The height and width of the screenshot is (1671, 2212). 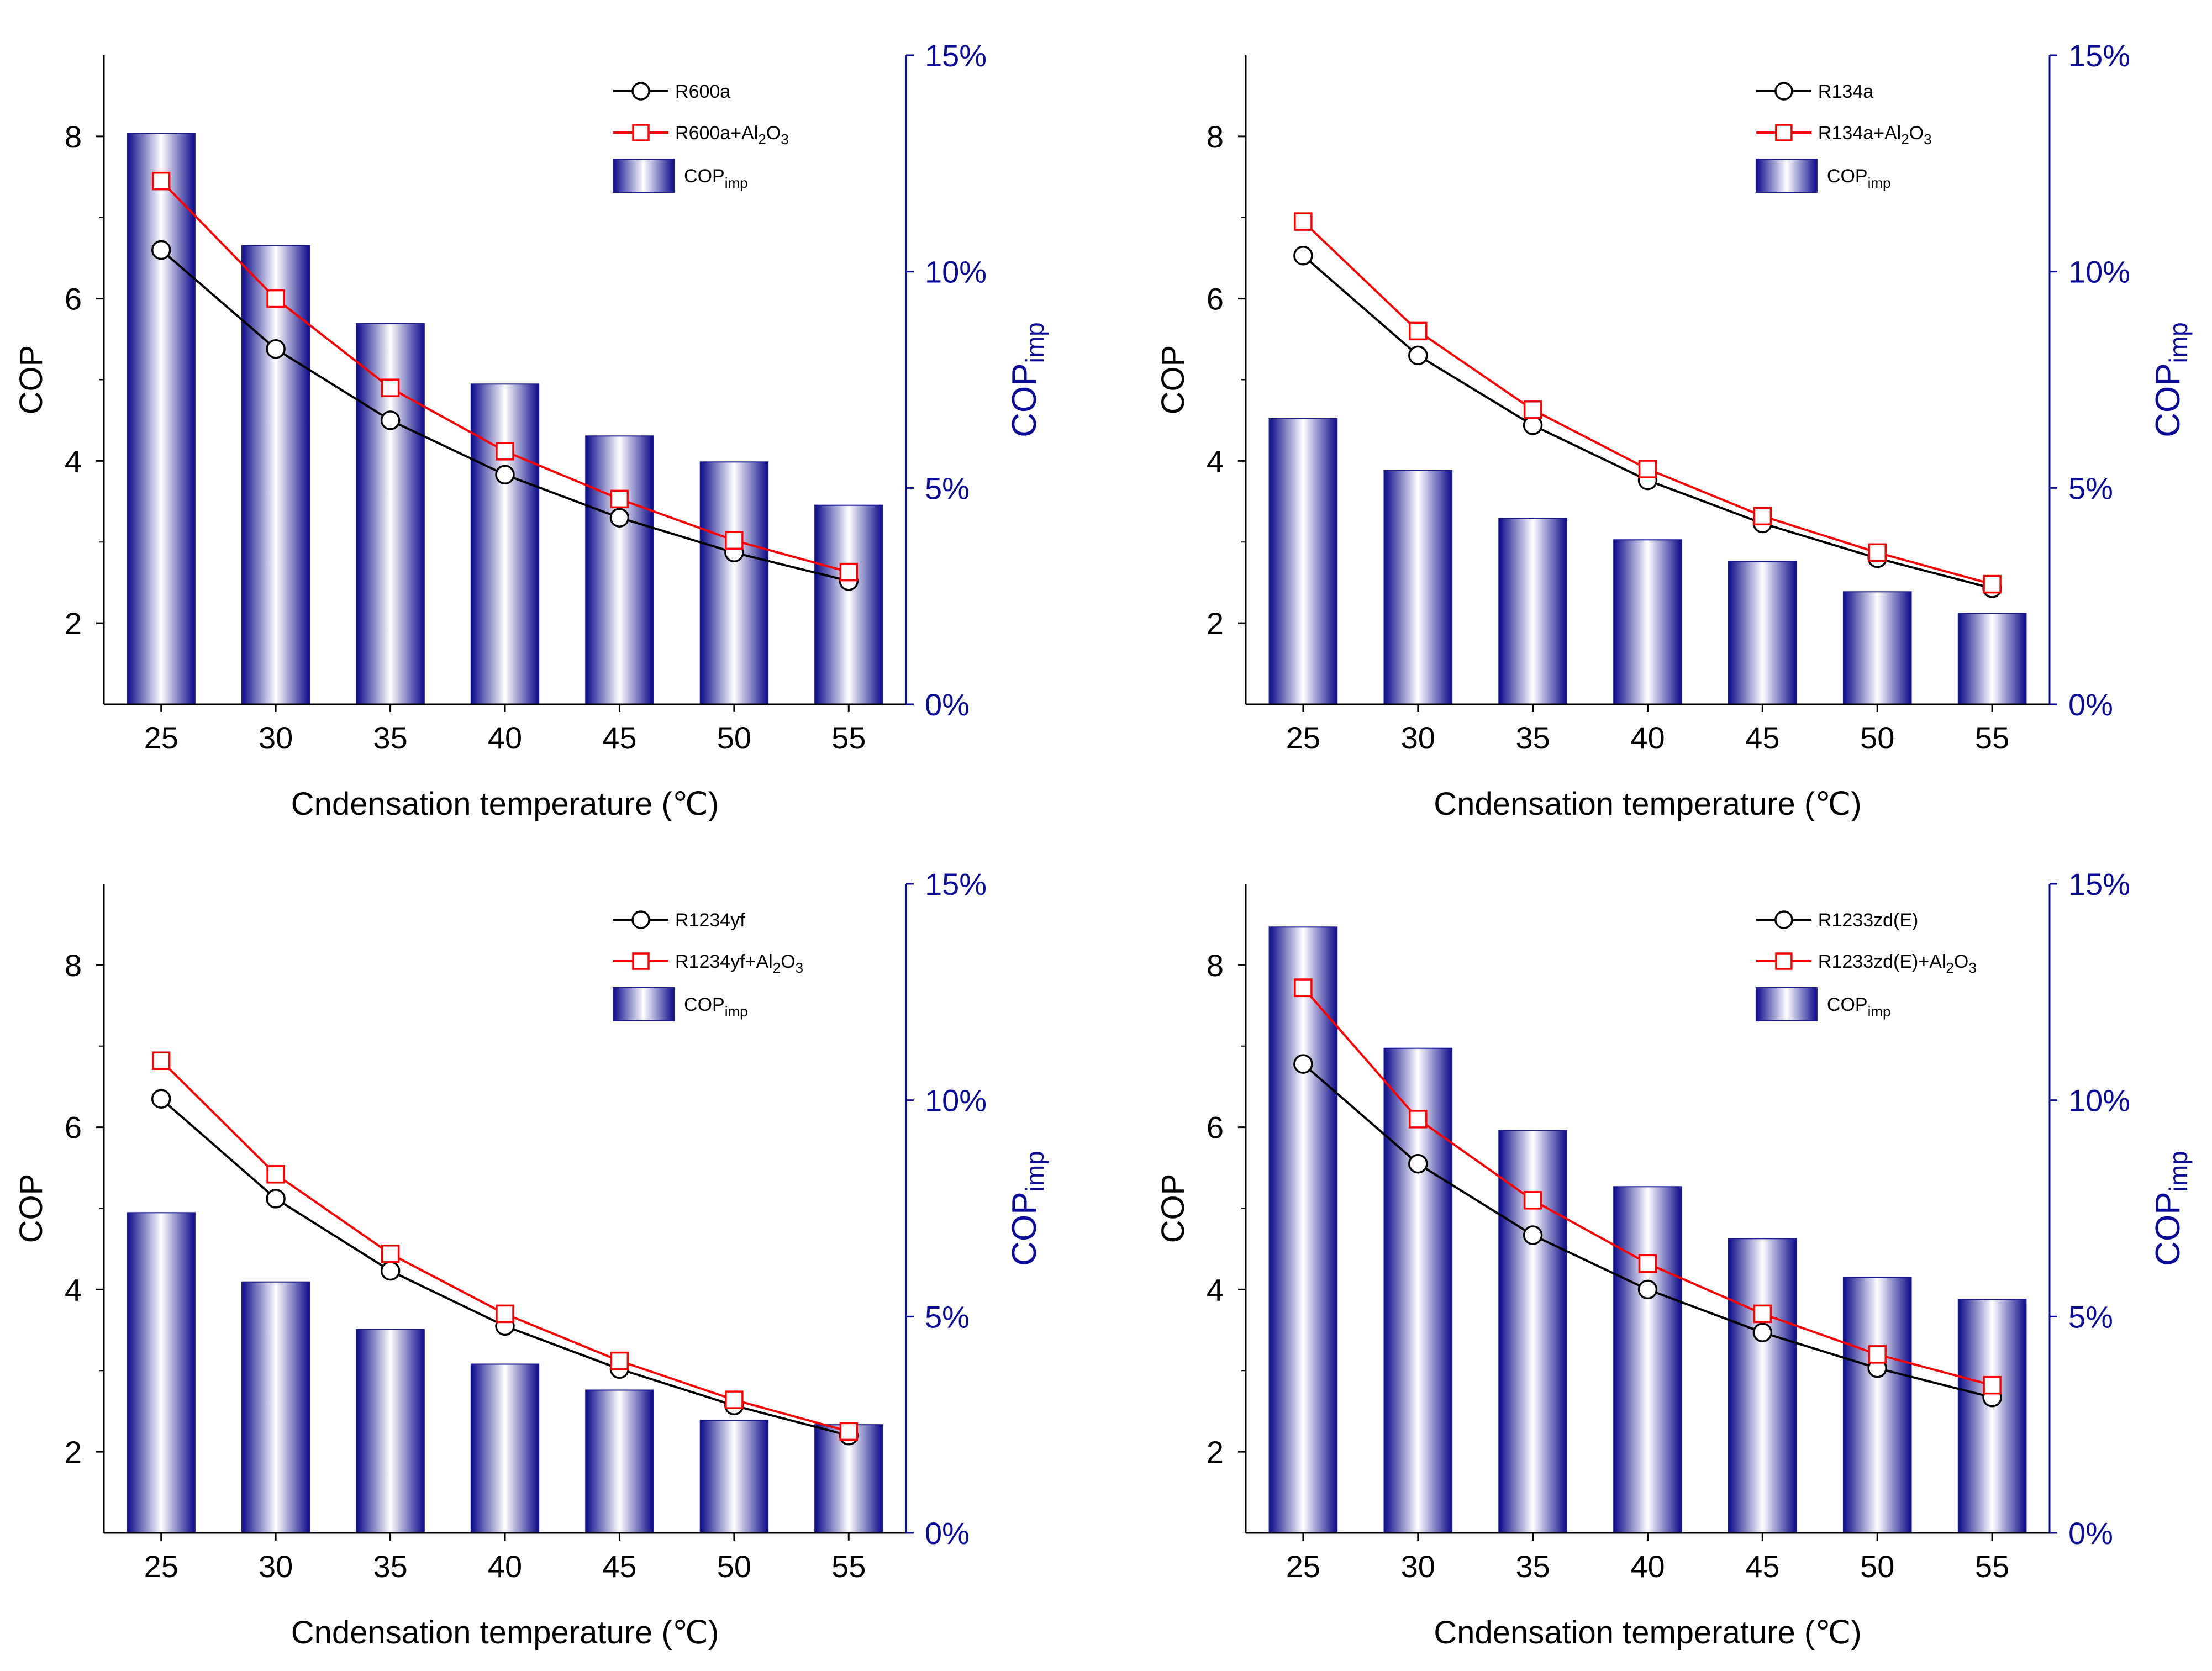 I want to click on legend-label-main: R134a, so click(x=1845, y=91).